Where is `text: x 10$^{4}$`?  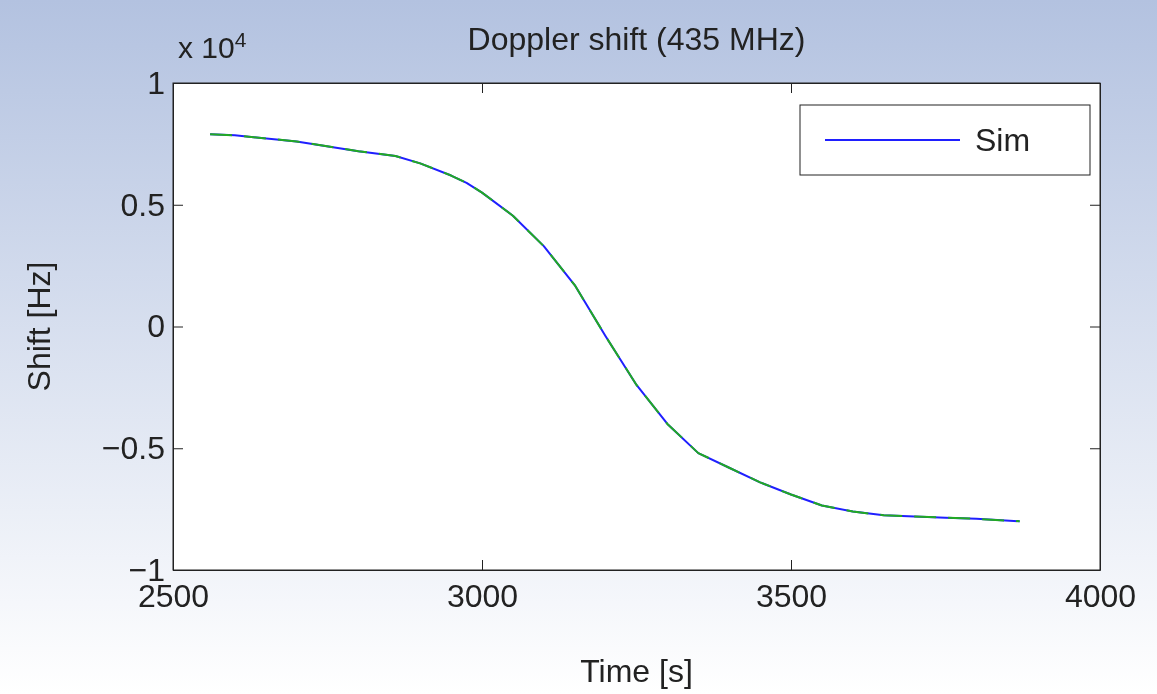
text: x 10$^{4}$ is located at coordinates (212, 45).